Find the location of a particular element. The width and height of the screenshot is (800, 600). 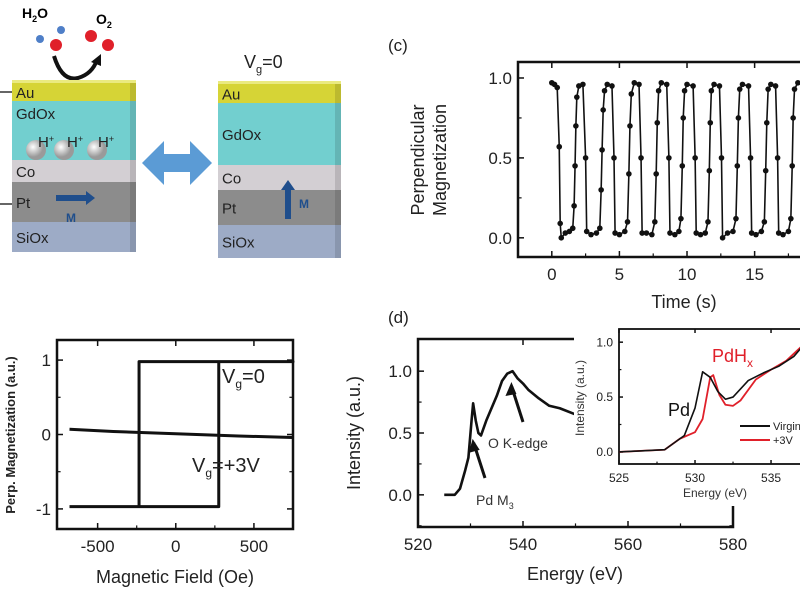

series-label-vg3v: Vg=+3V is located at coordinates (226, 467).